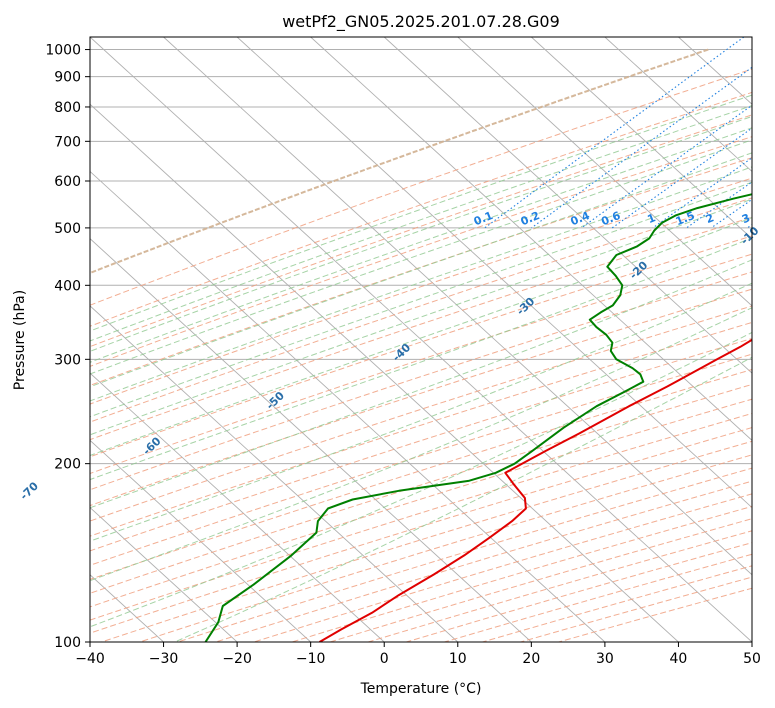 This screenshot has width=775, height=708. What do you see at coordinates (421, 689) in the screenshot?
I see `x-axis-label: Temperature (°C)` at bounding box center [421, 689].